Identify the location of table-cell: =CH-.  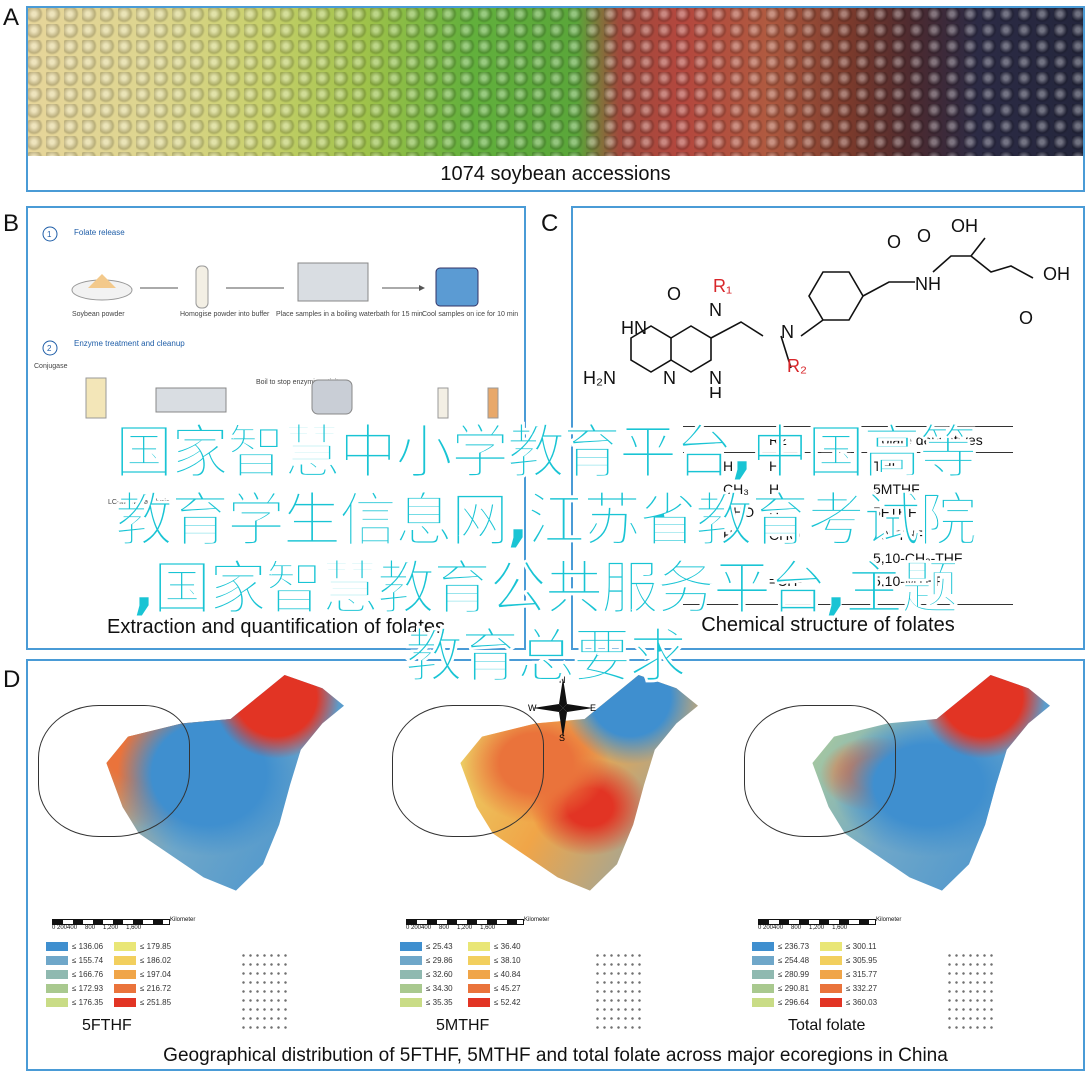
(786, 581).